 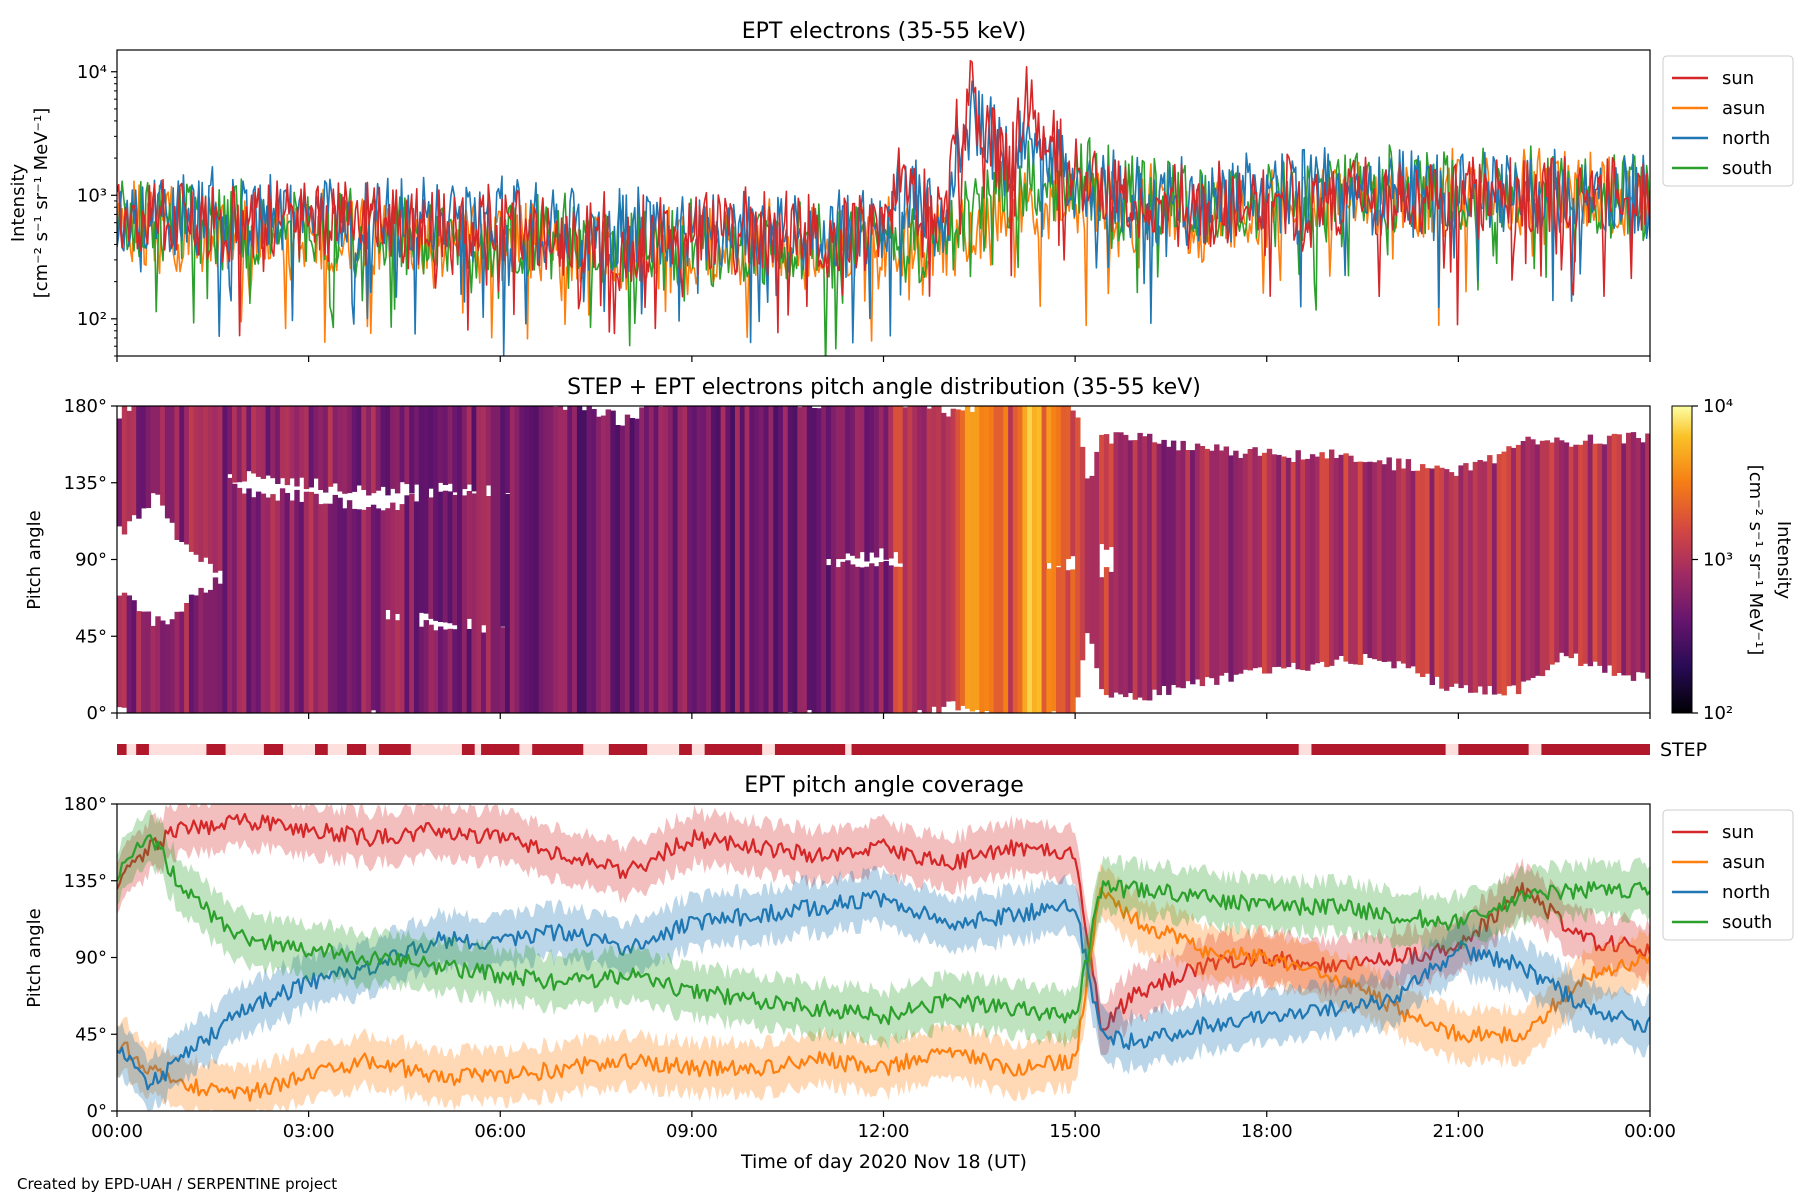 I want to click on step-bar-fill, so click(x=883, y=749).